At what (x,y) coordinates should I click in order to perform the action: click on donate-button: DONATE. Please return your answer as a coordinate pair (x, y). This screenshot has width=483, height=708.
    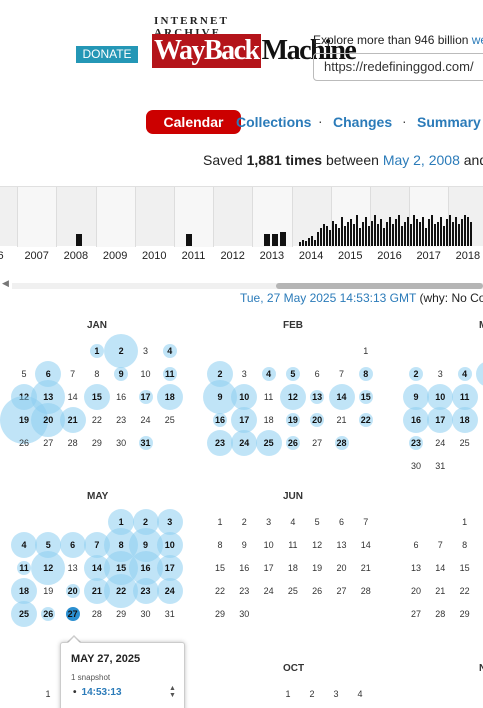
    Looking at the image, I should click on (107, 54).